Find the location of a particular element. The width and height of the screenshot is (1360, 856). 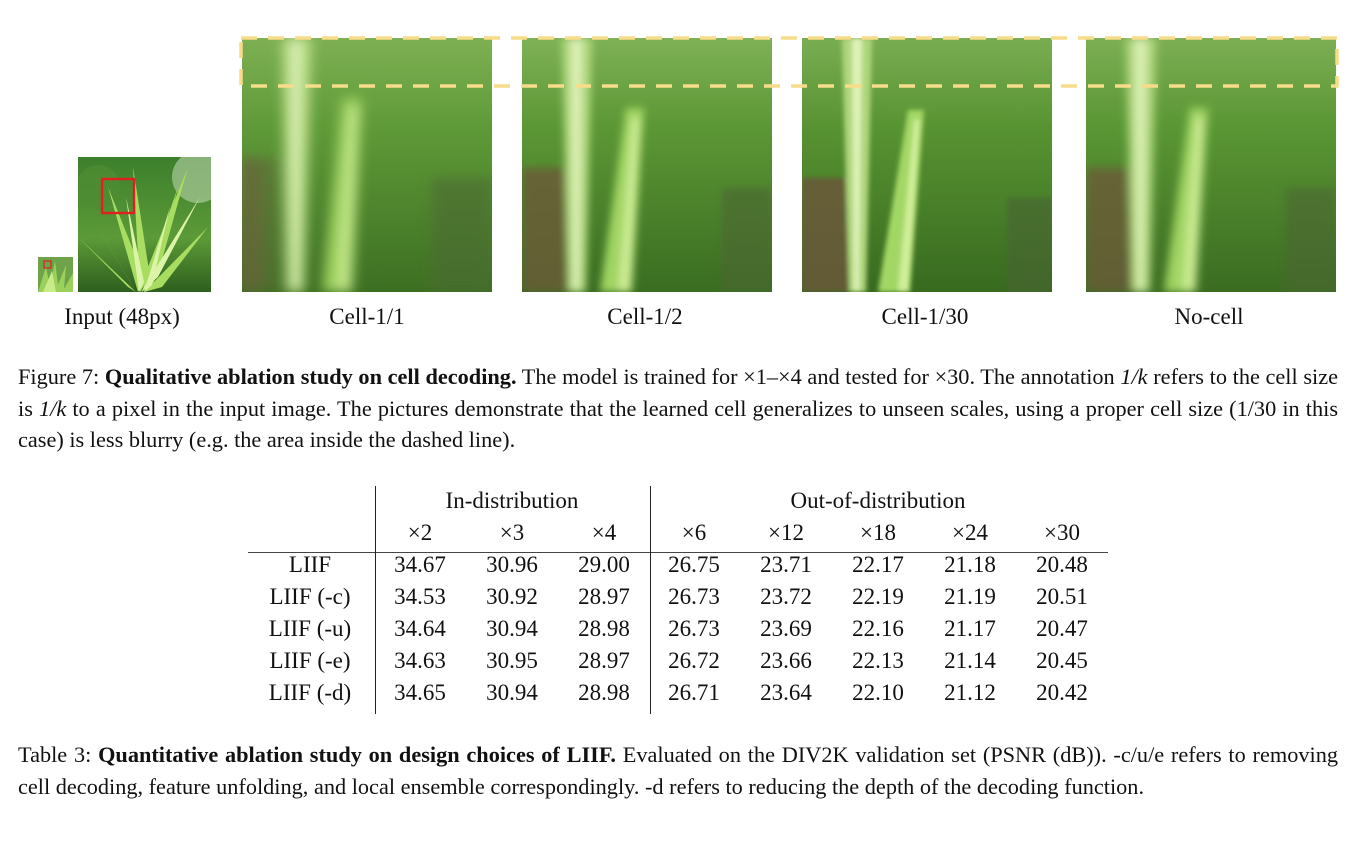

scale-header: ×3 is located at coordinates (512, 532).